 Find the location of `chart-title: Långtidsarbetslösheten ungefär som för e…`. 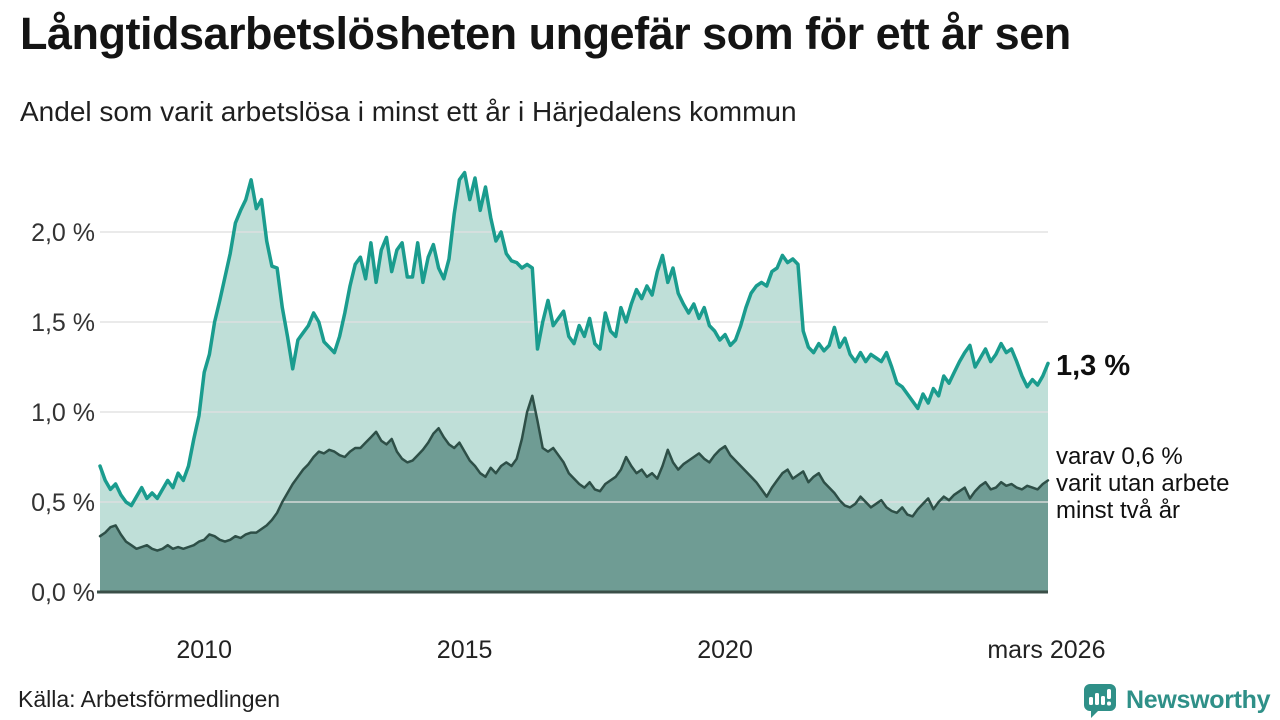

chart-title: Långtidsarbetslösheten ungefär som för e… is located at coordinates (545, 33).